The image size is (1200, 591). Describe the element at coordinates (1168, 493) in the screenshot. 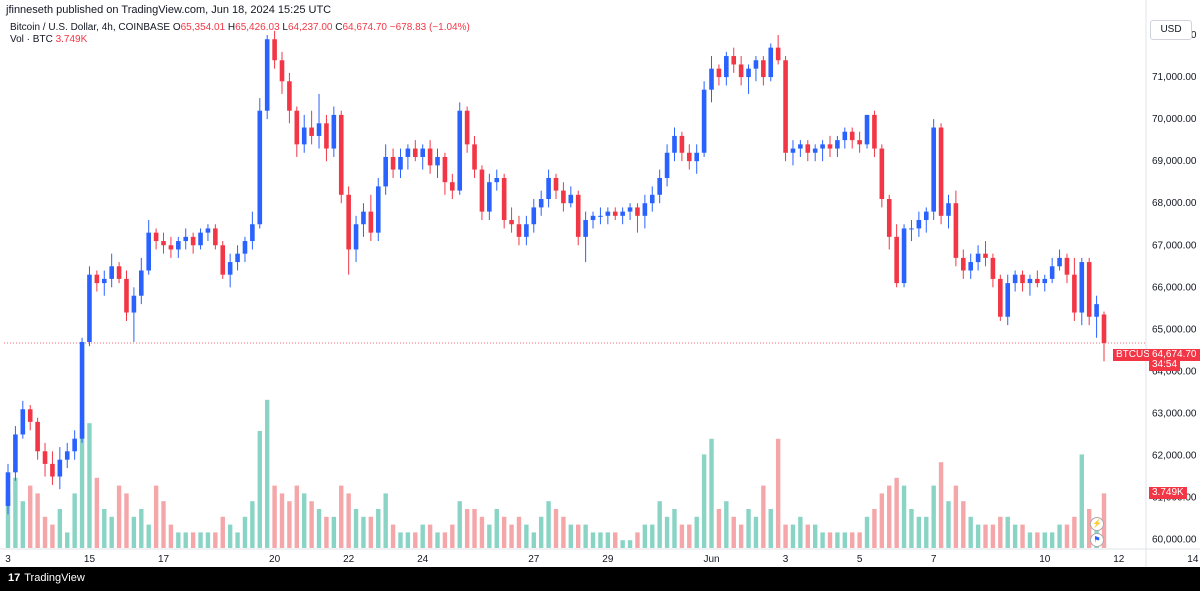

I see `volume-tag: 3.749K` at that location.